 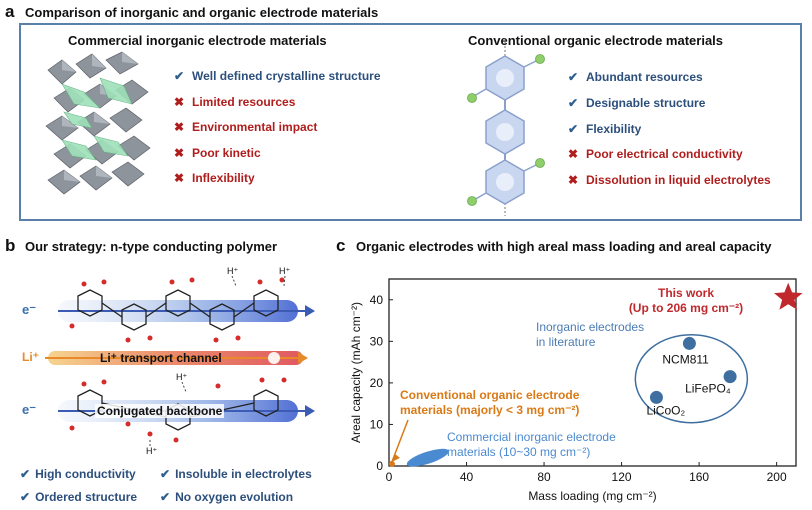 What do you see at coordinates (489, 410) in the screenshot?
I see `conventional-organic-label-2: materials (majorly < 3 mg cm⁻²)` at bounding box center [489, 410].